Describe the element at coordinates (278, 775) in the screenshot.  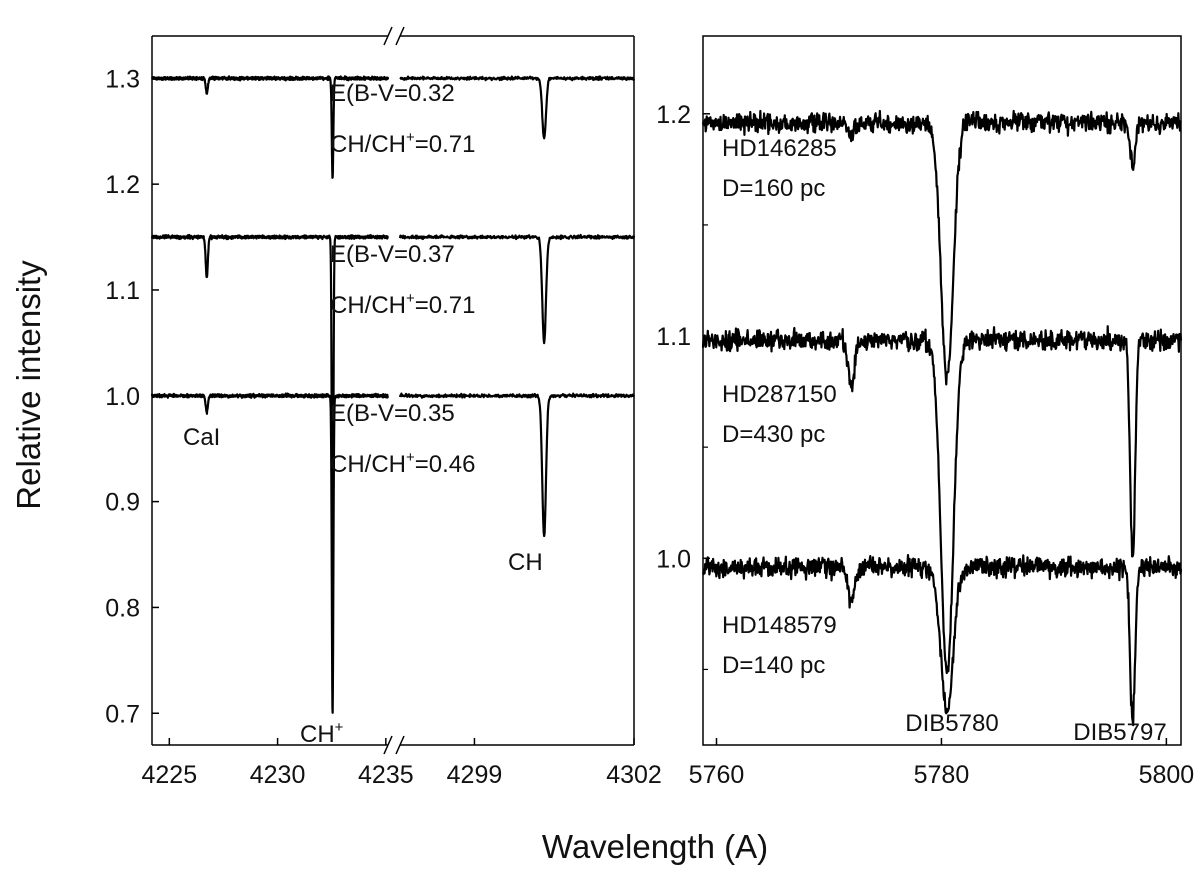
I see `x-tick-label: 4230` at that location.